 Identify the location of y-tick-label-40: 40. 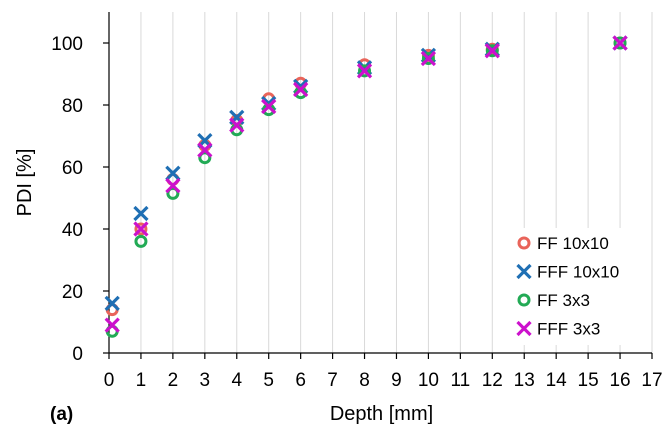
(72, 230).